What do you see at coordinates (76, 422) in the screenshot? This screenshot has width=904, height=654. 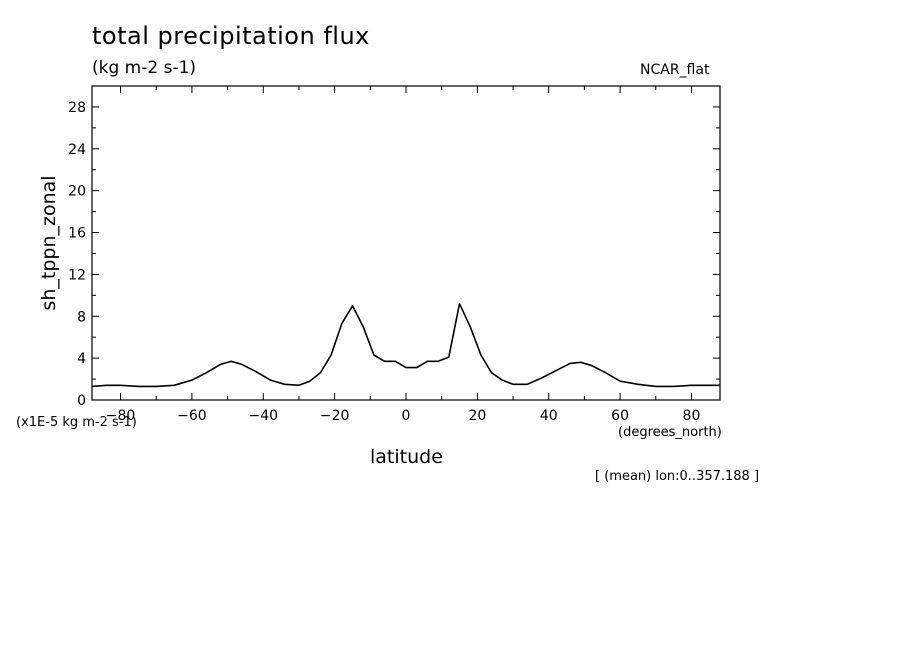 I see `y-unit-label: (x1E-5 kg m-2 s-1)` at bounding box center [76, 422].